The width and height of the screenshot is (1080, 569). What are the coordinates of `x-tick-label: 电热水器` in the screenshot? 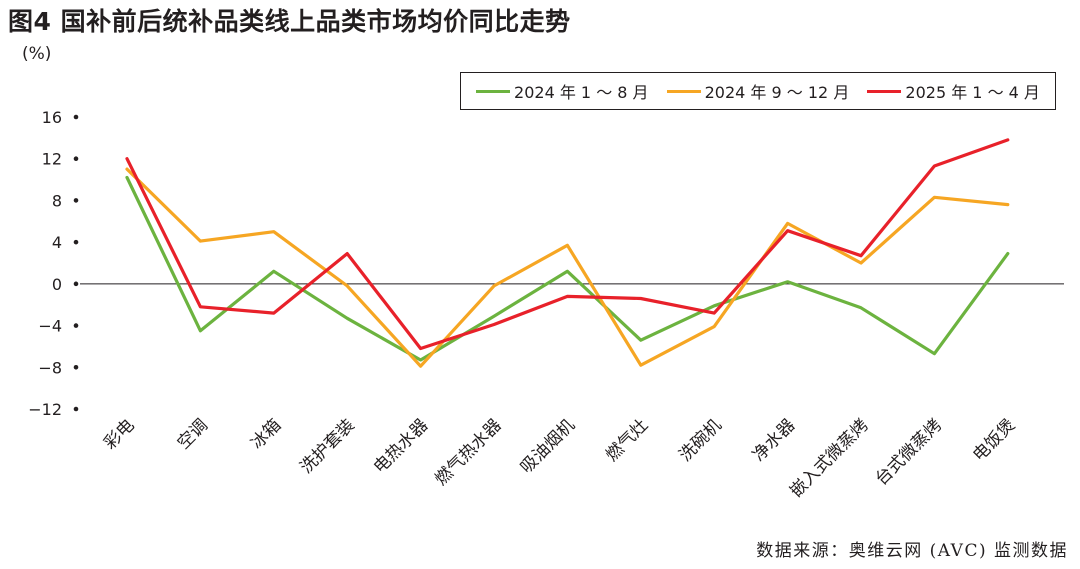 It's located at (401, 446).